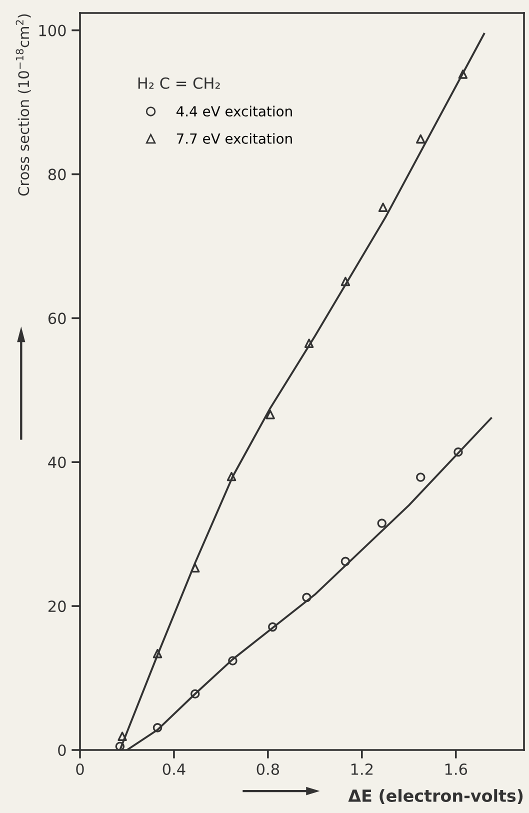 This screenshot has width=529, height=813. I want to click on x-tick-label: 0.4, so click(174, 769).